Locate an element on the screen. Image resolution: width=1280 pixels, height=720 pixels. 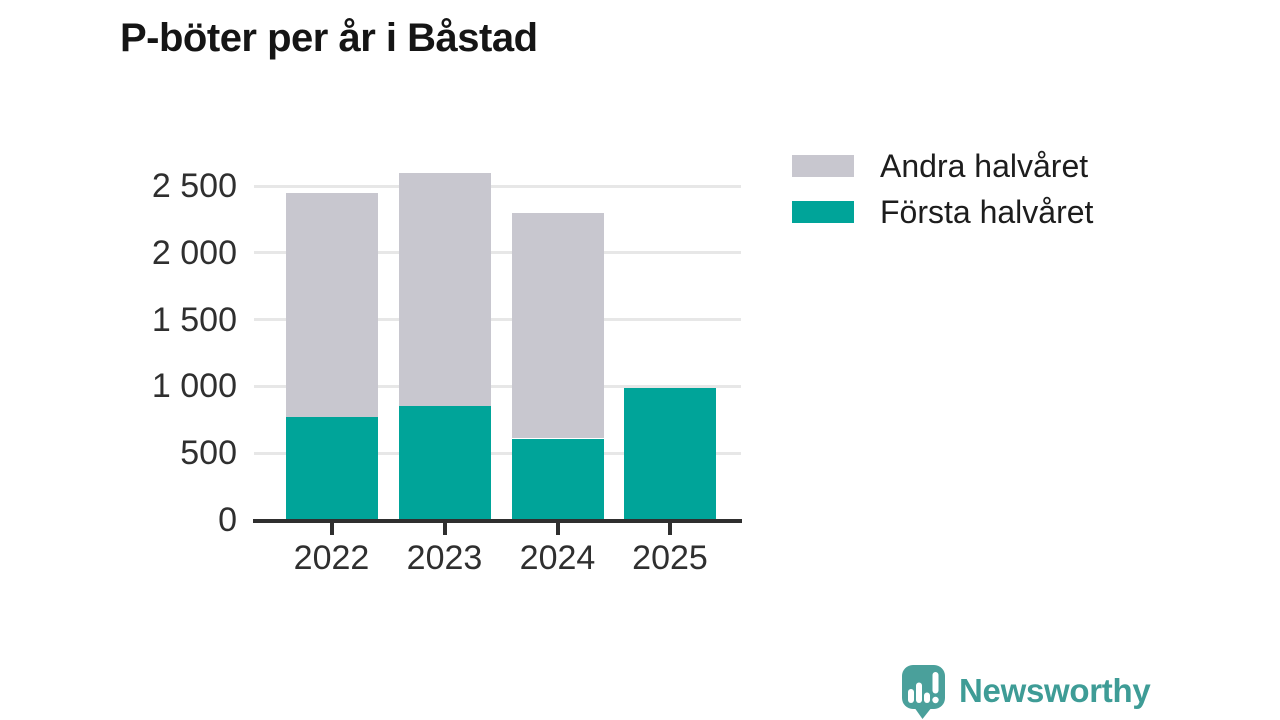
y-axis-tick-label: 500 is located at coordinates (208, 453).